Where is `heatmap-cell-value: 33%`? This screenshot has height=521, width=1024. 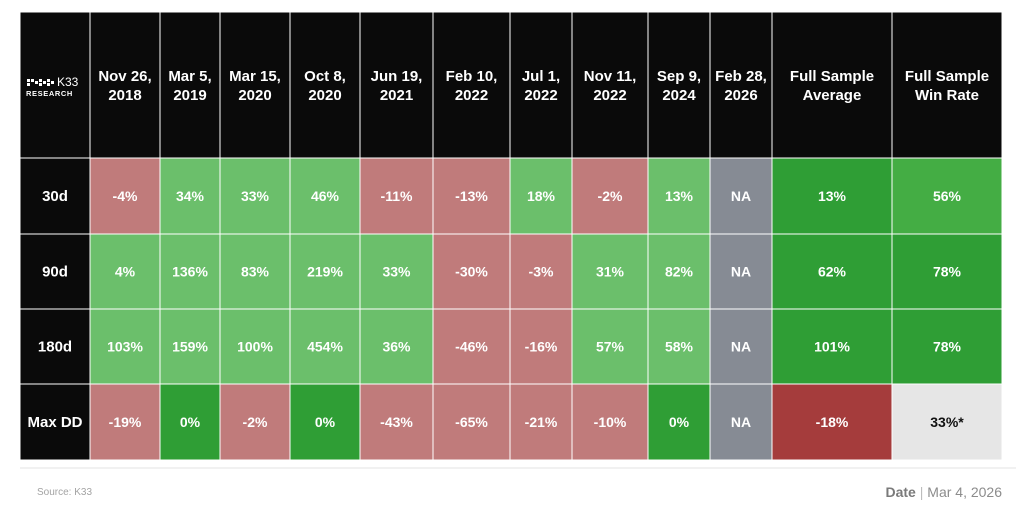
heatmap-cell-value: 33% is located at coordinates (255, 196).